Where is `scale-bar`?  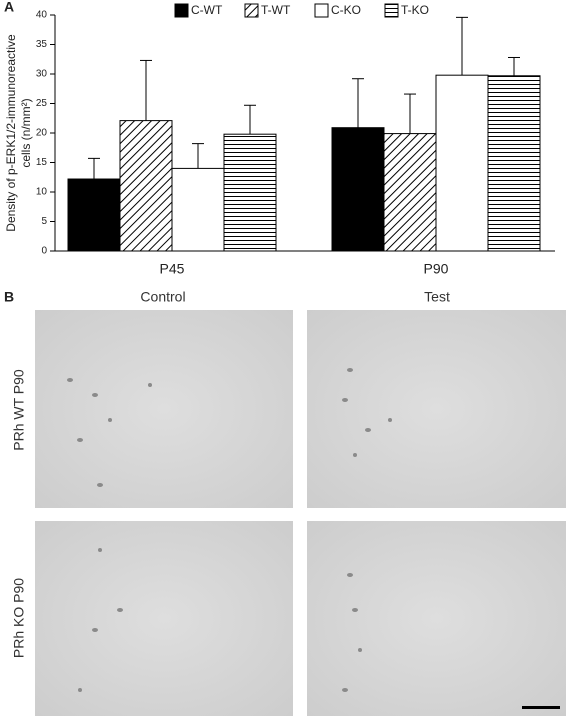
scale-bar is located at coordinates (541, 707).